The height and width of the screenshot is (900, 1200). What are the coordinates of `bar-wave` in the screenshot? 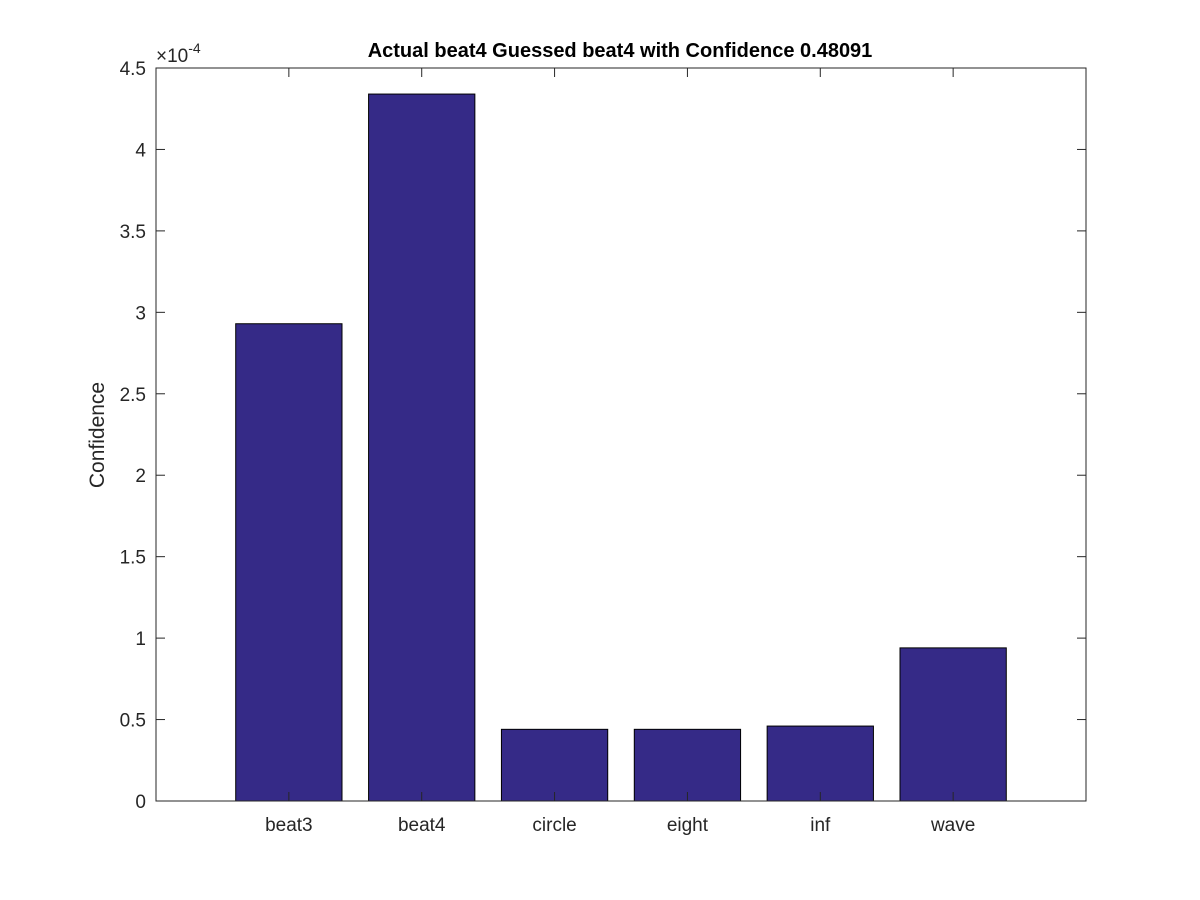 It's located at (953, 724).